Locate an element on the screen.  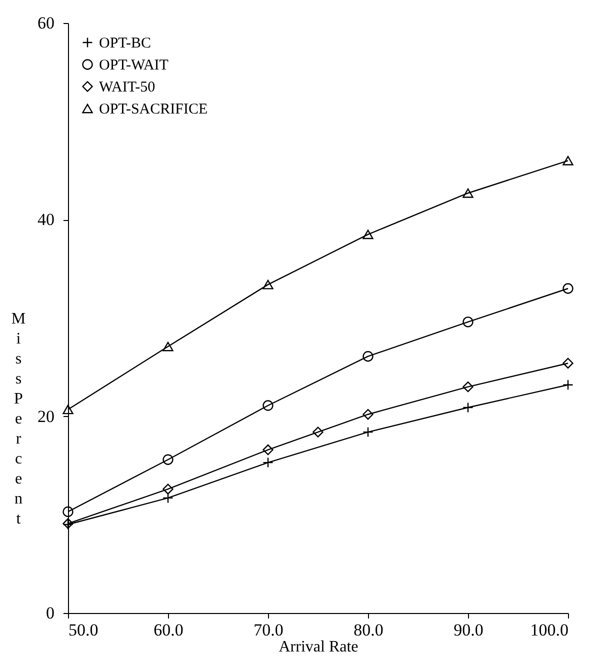
x-tick-label: 60.0 is located at coordinates (169, 630).